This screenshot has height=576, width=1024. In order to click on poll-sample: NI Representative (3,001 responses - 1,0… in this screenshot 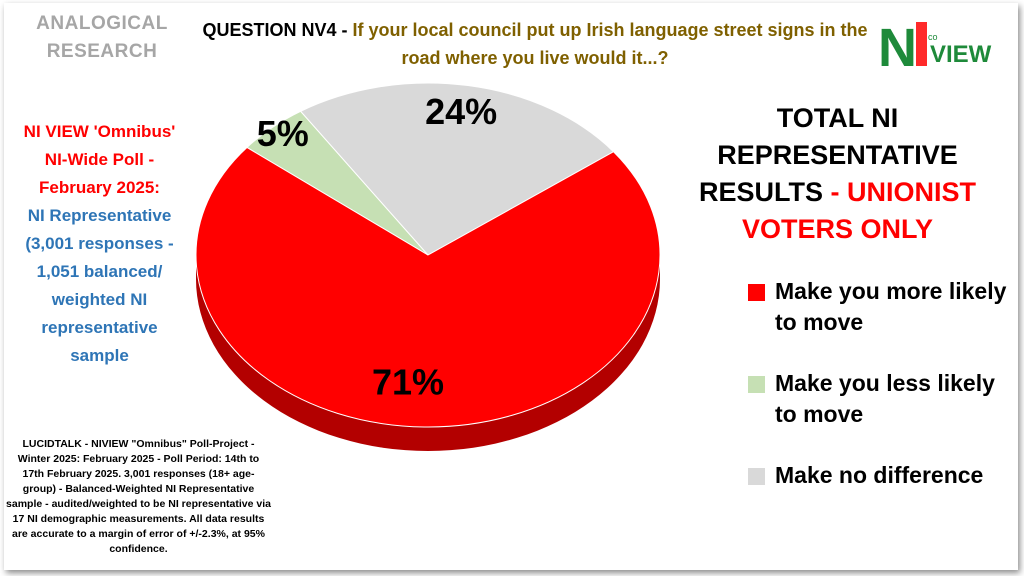, I will do `click(99, 285)`.